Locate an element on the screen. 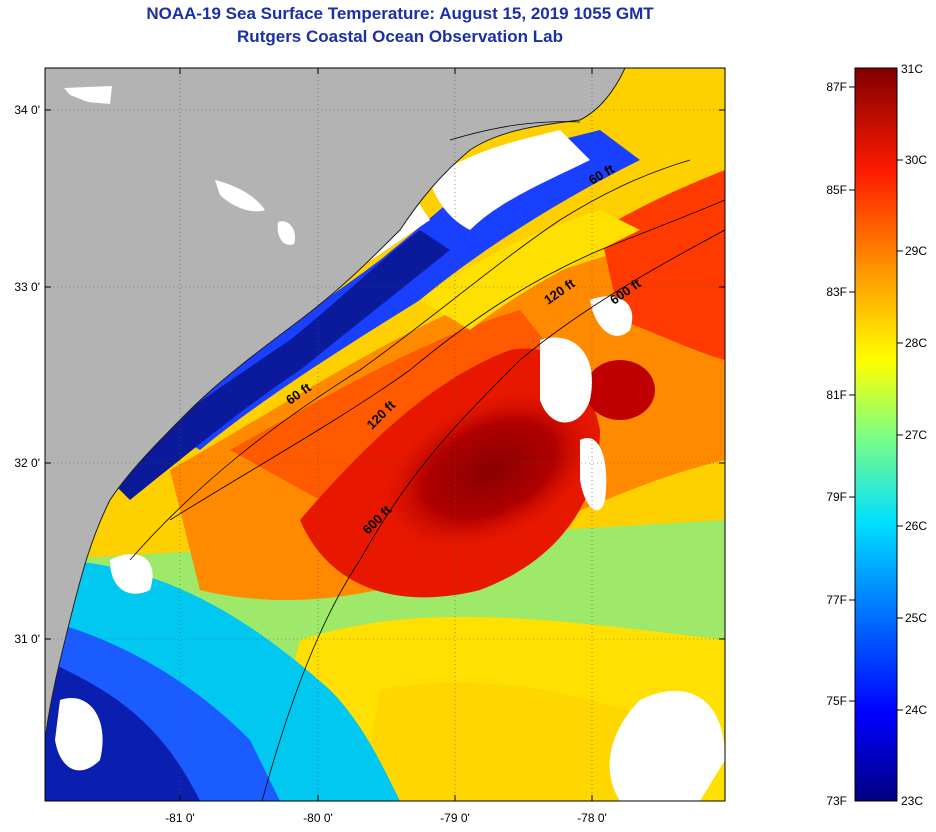 Image resolution: width=936 pixels, height=832 pixels. colorbar-c-label: 28C is located at coordinates (916, 343).